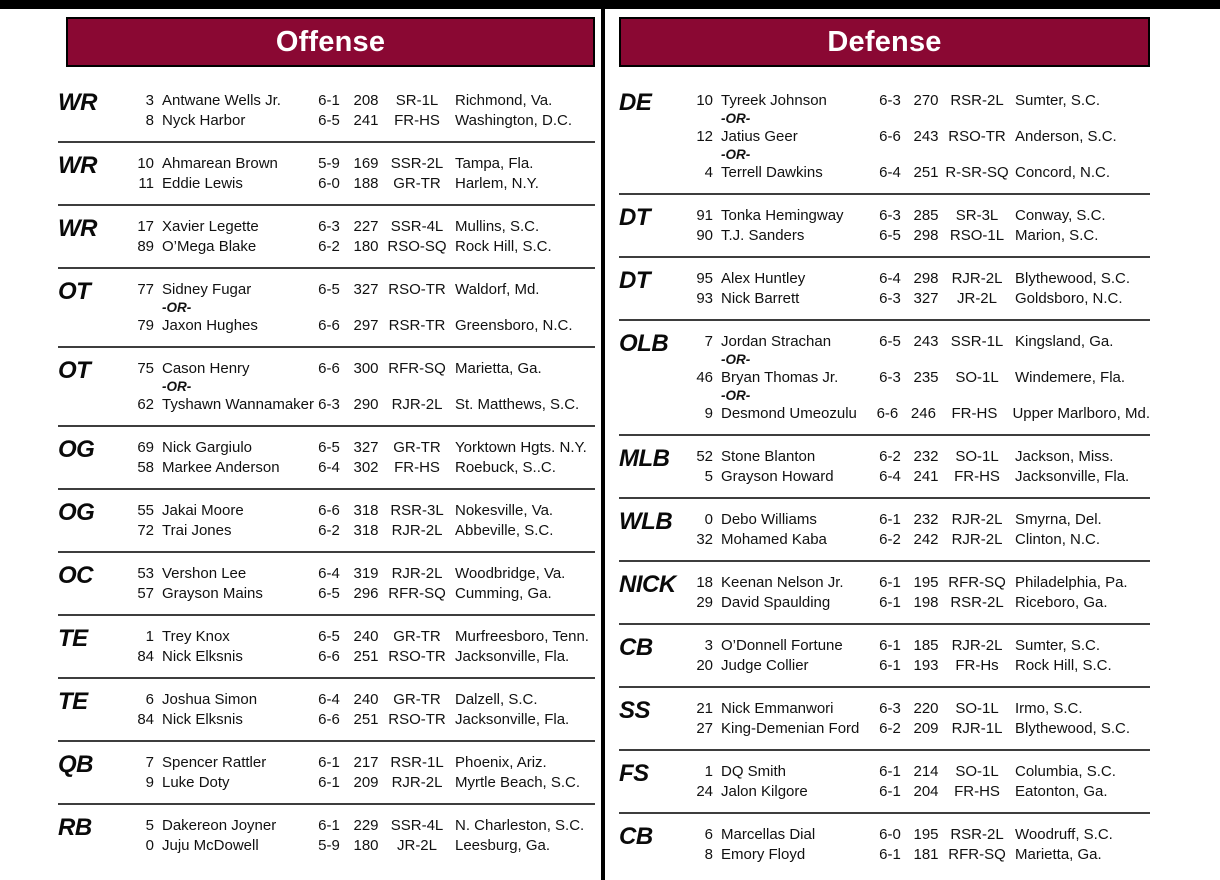 Image resolution: width=1220 pixels, height=880 pixels. I want to click on player-class: SR-3L, so click(977, 215).